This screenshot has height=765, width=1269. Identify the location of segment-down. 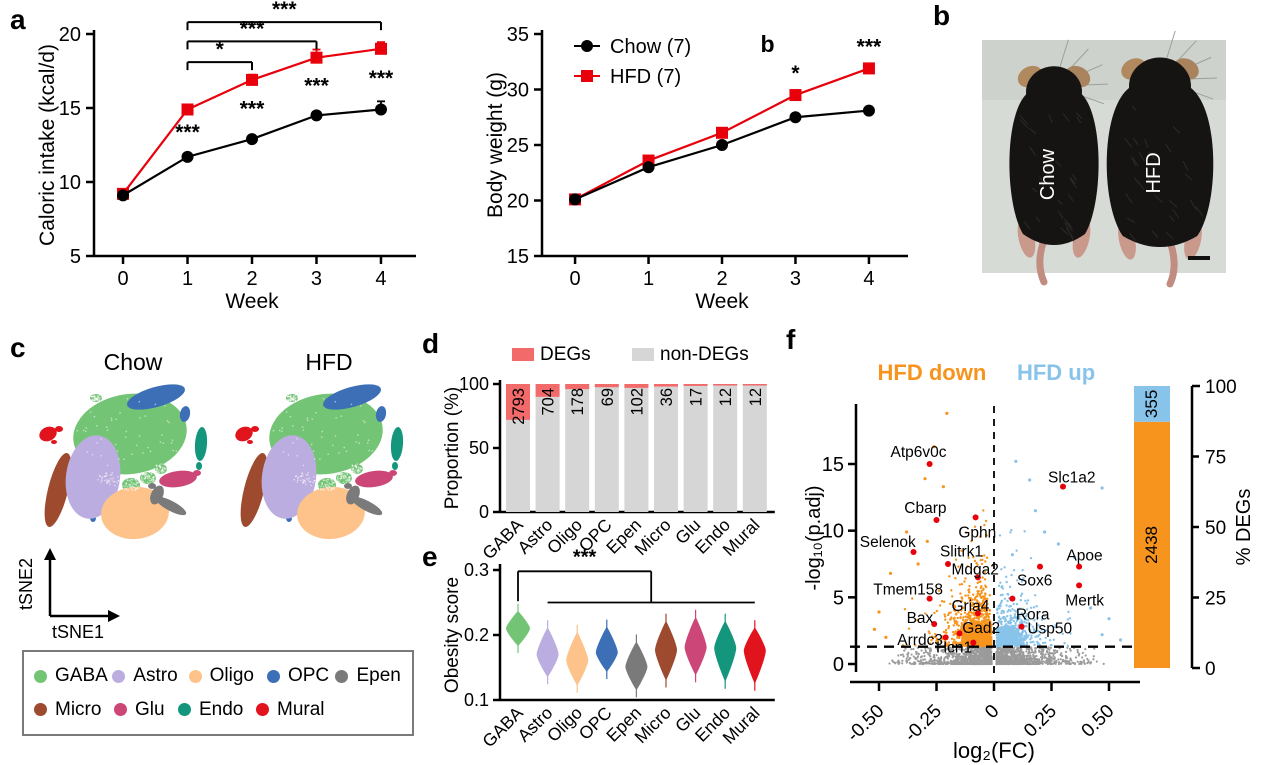
(1152, 544).